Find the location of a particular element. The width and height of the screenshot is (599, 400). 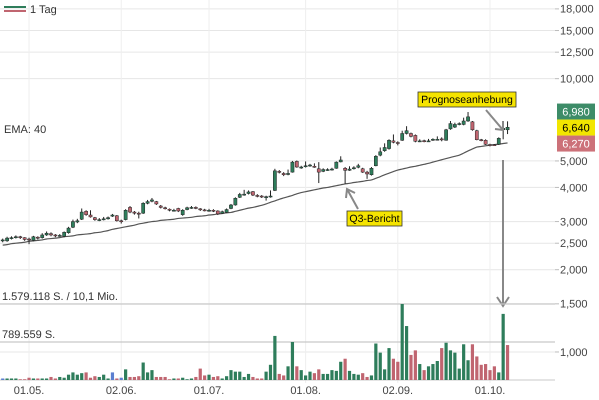

annotation: Prognoseanhebung is located at coordinates (467, 100).